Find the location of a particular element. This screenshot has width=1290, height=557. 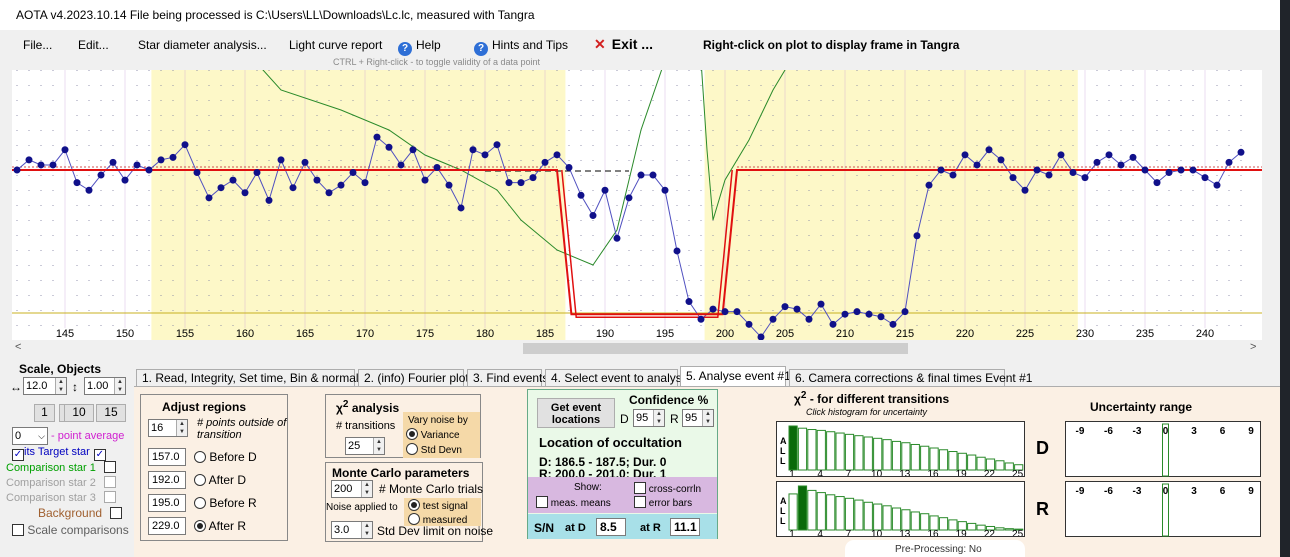

get-event-locations-button: Get event locations is located at coordinates (576, 413).